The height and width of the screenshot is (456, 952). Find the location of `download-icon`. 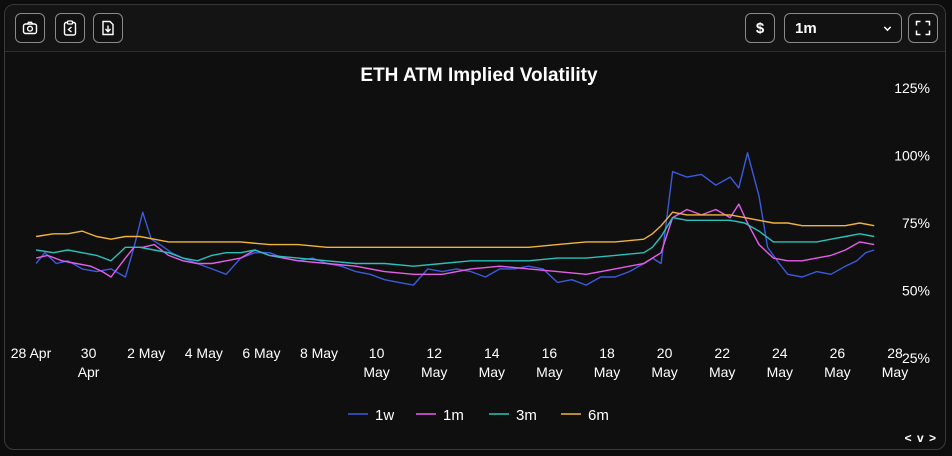

download-icon is located at coordinates (108, 28).